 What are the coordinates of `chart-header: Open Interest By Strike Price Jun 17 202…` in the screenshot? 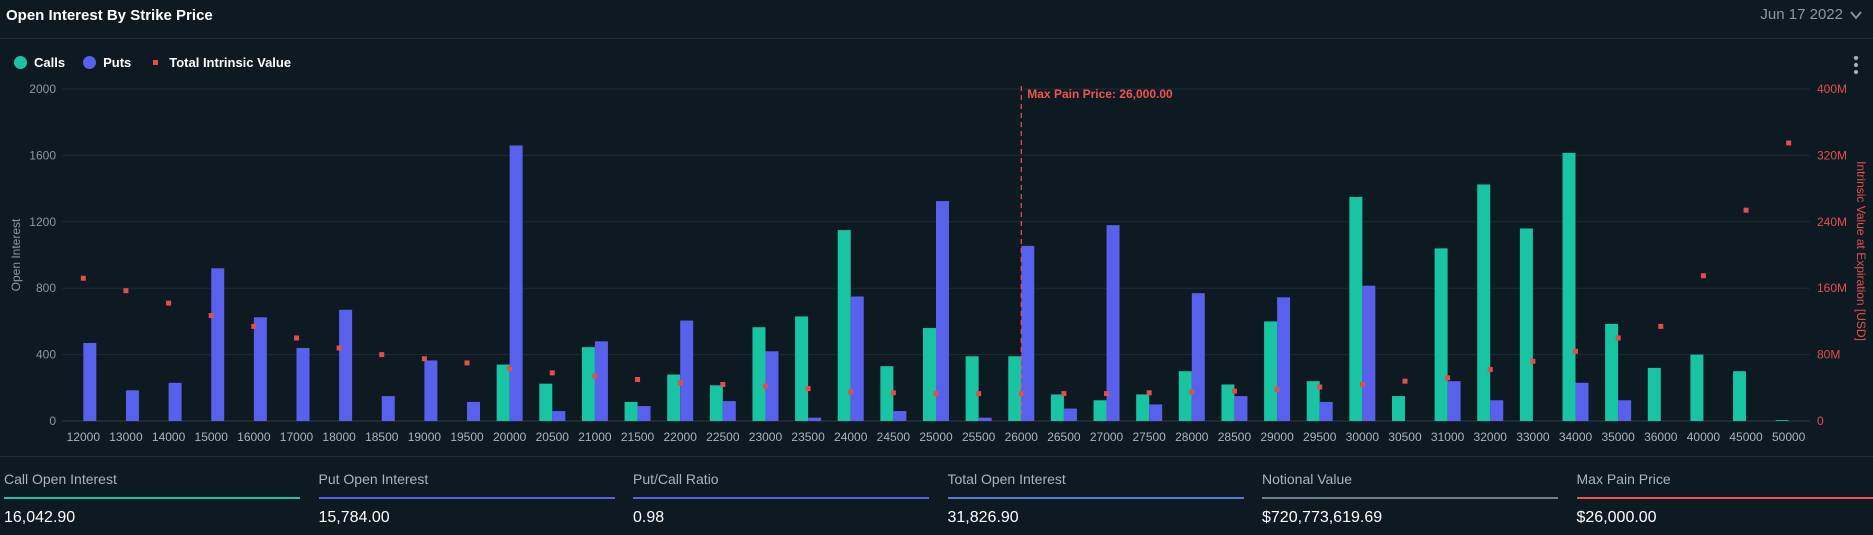 It's located at (936, 19).